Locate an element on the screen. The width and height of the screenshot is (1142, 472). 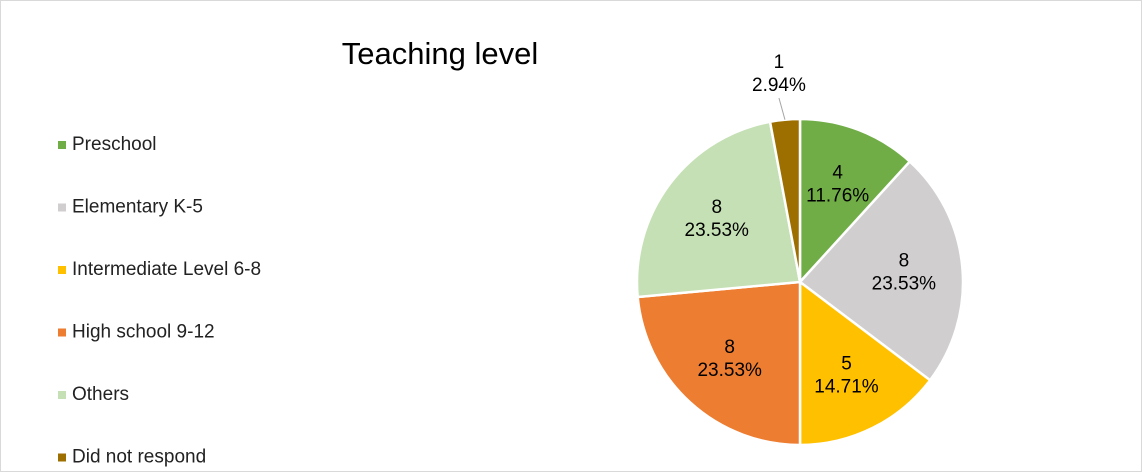
chart-title: Teaching level is located at coordinates (440, 53).